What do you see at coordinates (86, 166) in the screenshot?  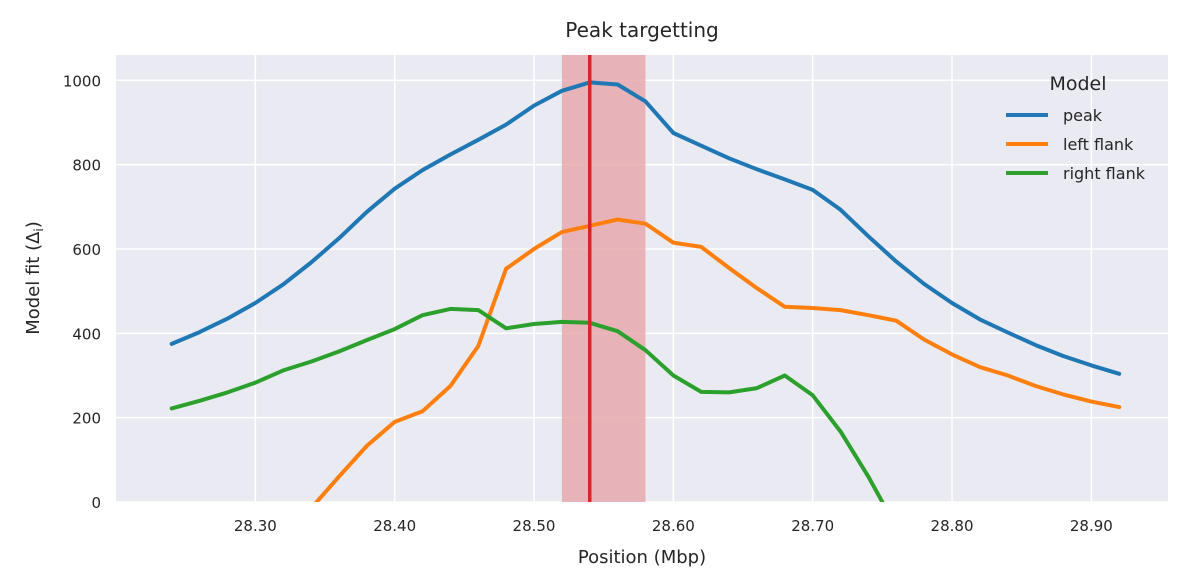 I see `y-tick-label: 800` at bounding box center [86, 166].